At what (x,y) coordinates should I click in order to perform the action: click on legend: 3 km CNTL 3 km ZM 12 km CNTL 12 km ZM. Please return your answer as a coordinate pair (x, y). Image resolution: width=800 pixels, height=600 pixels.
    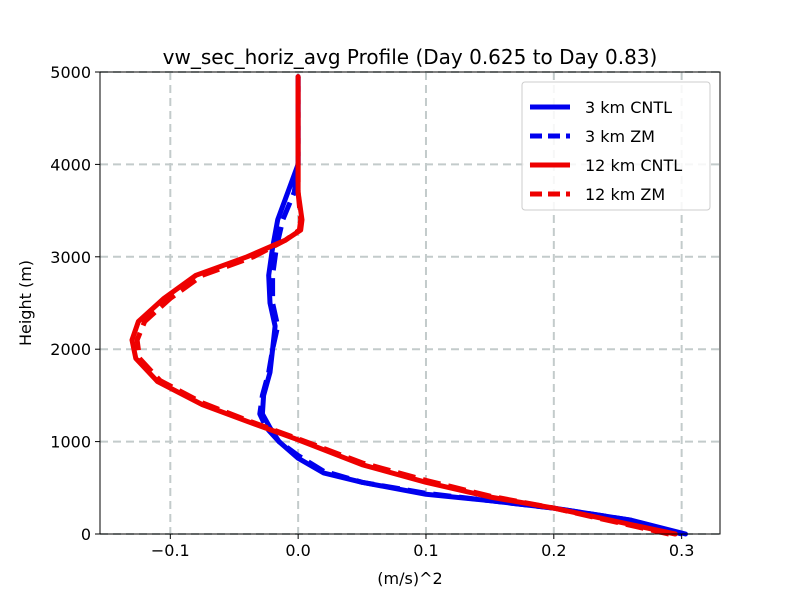
    Looking at the image, I should click on (616, 146).